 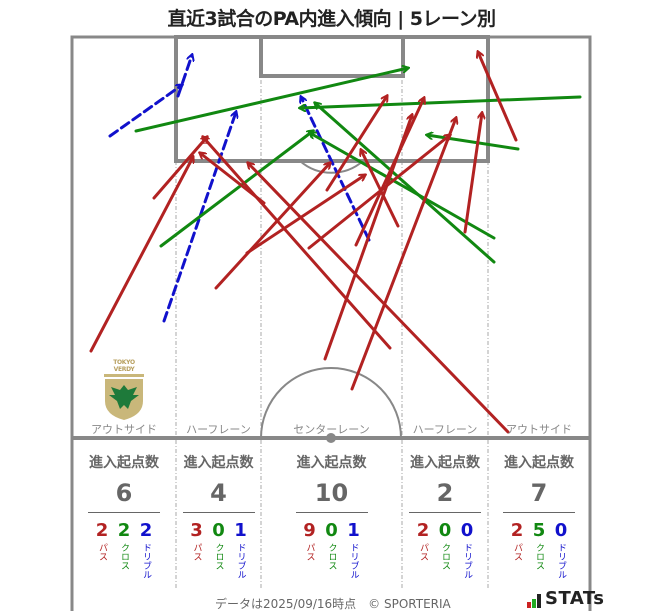 I want to click on stats-total: 2, so click(x=445, y=493).